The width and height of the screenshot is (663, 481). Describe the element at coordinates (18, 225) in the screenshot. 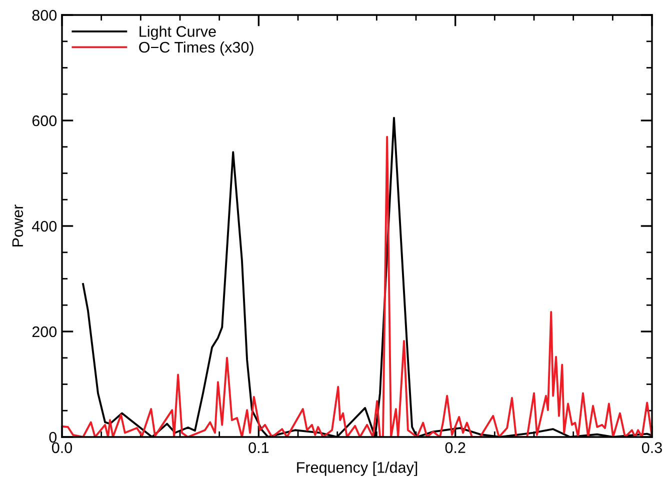

I see `y-axis-title: Power` at that location.